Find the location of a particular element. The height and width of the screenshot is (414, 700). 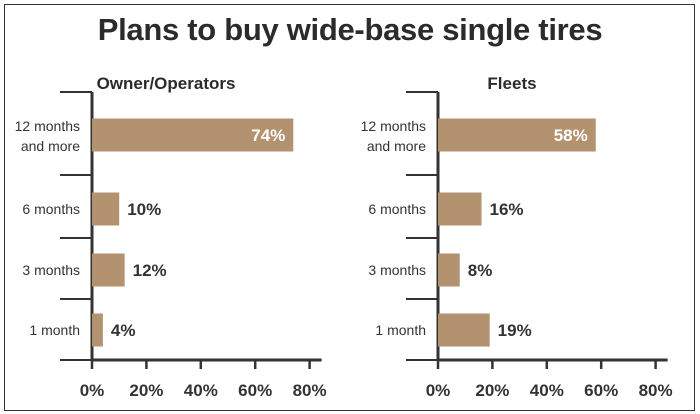

panel-1-x-tick-label: 0% is located at coordinates (92, 390).